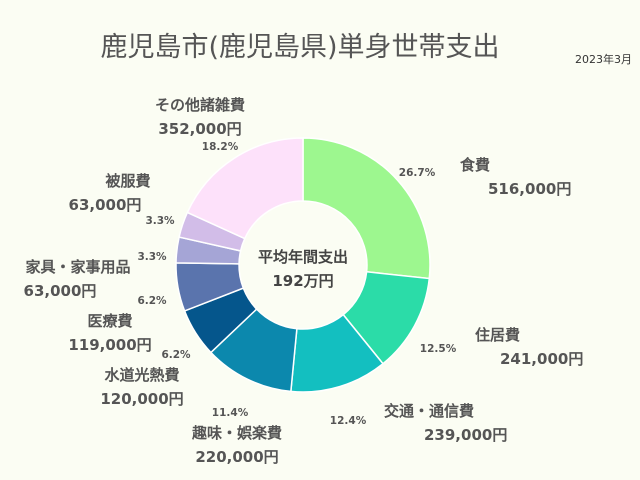  What do you see at coordinates (348, 421) in the screenshot?
I see `slice-percent-label: 12.4%` at bounding box center [348, 421].